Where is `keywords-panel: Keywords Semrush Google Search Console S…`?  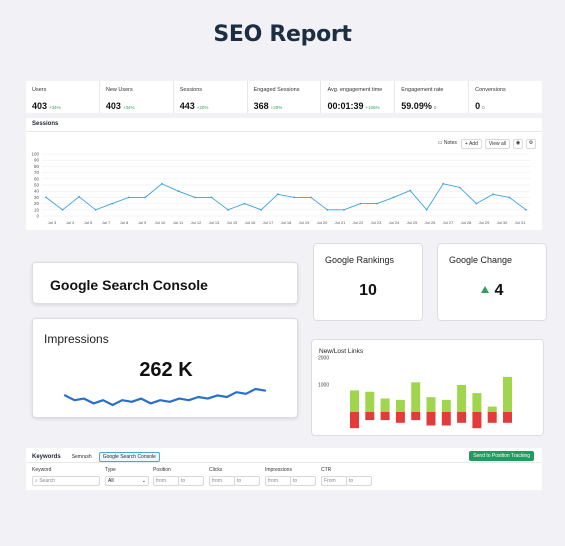
keywords-panel: Keywords Semrush Google Search Console S… is located at coordinates (284, 469).